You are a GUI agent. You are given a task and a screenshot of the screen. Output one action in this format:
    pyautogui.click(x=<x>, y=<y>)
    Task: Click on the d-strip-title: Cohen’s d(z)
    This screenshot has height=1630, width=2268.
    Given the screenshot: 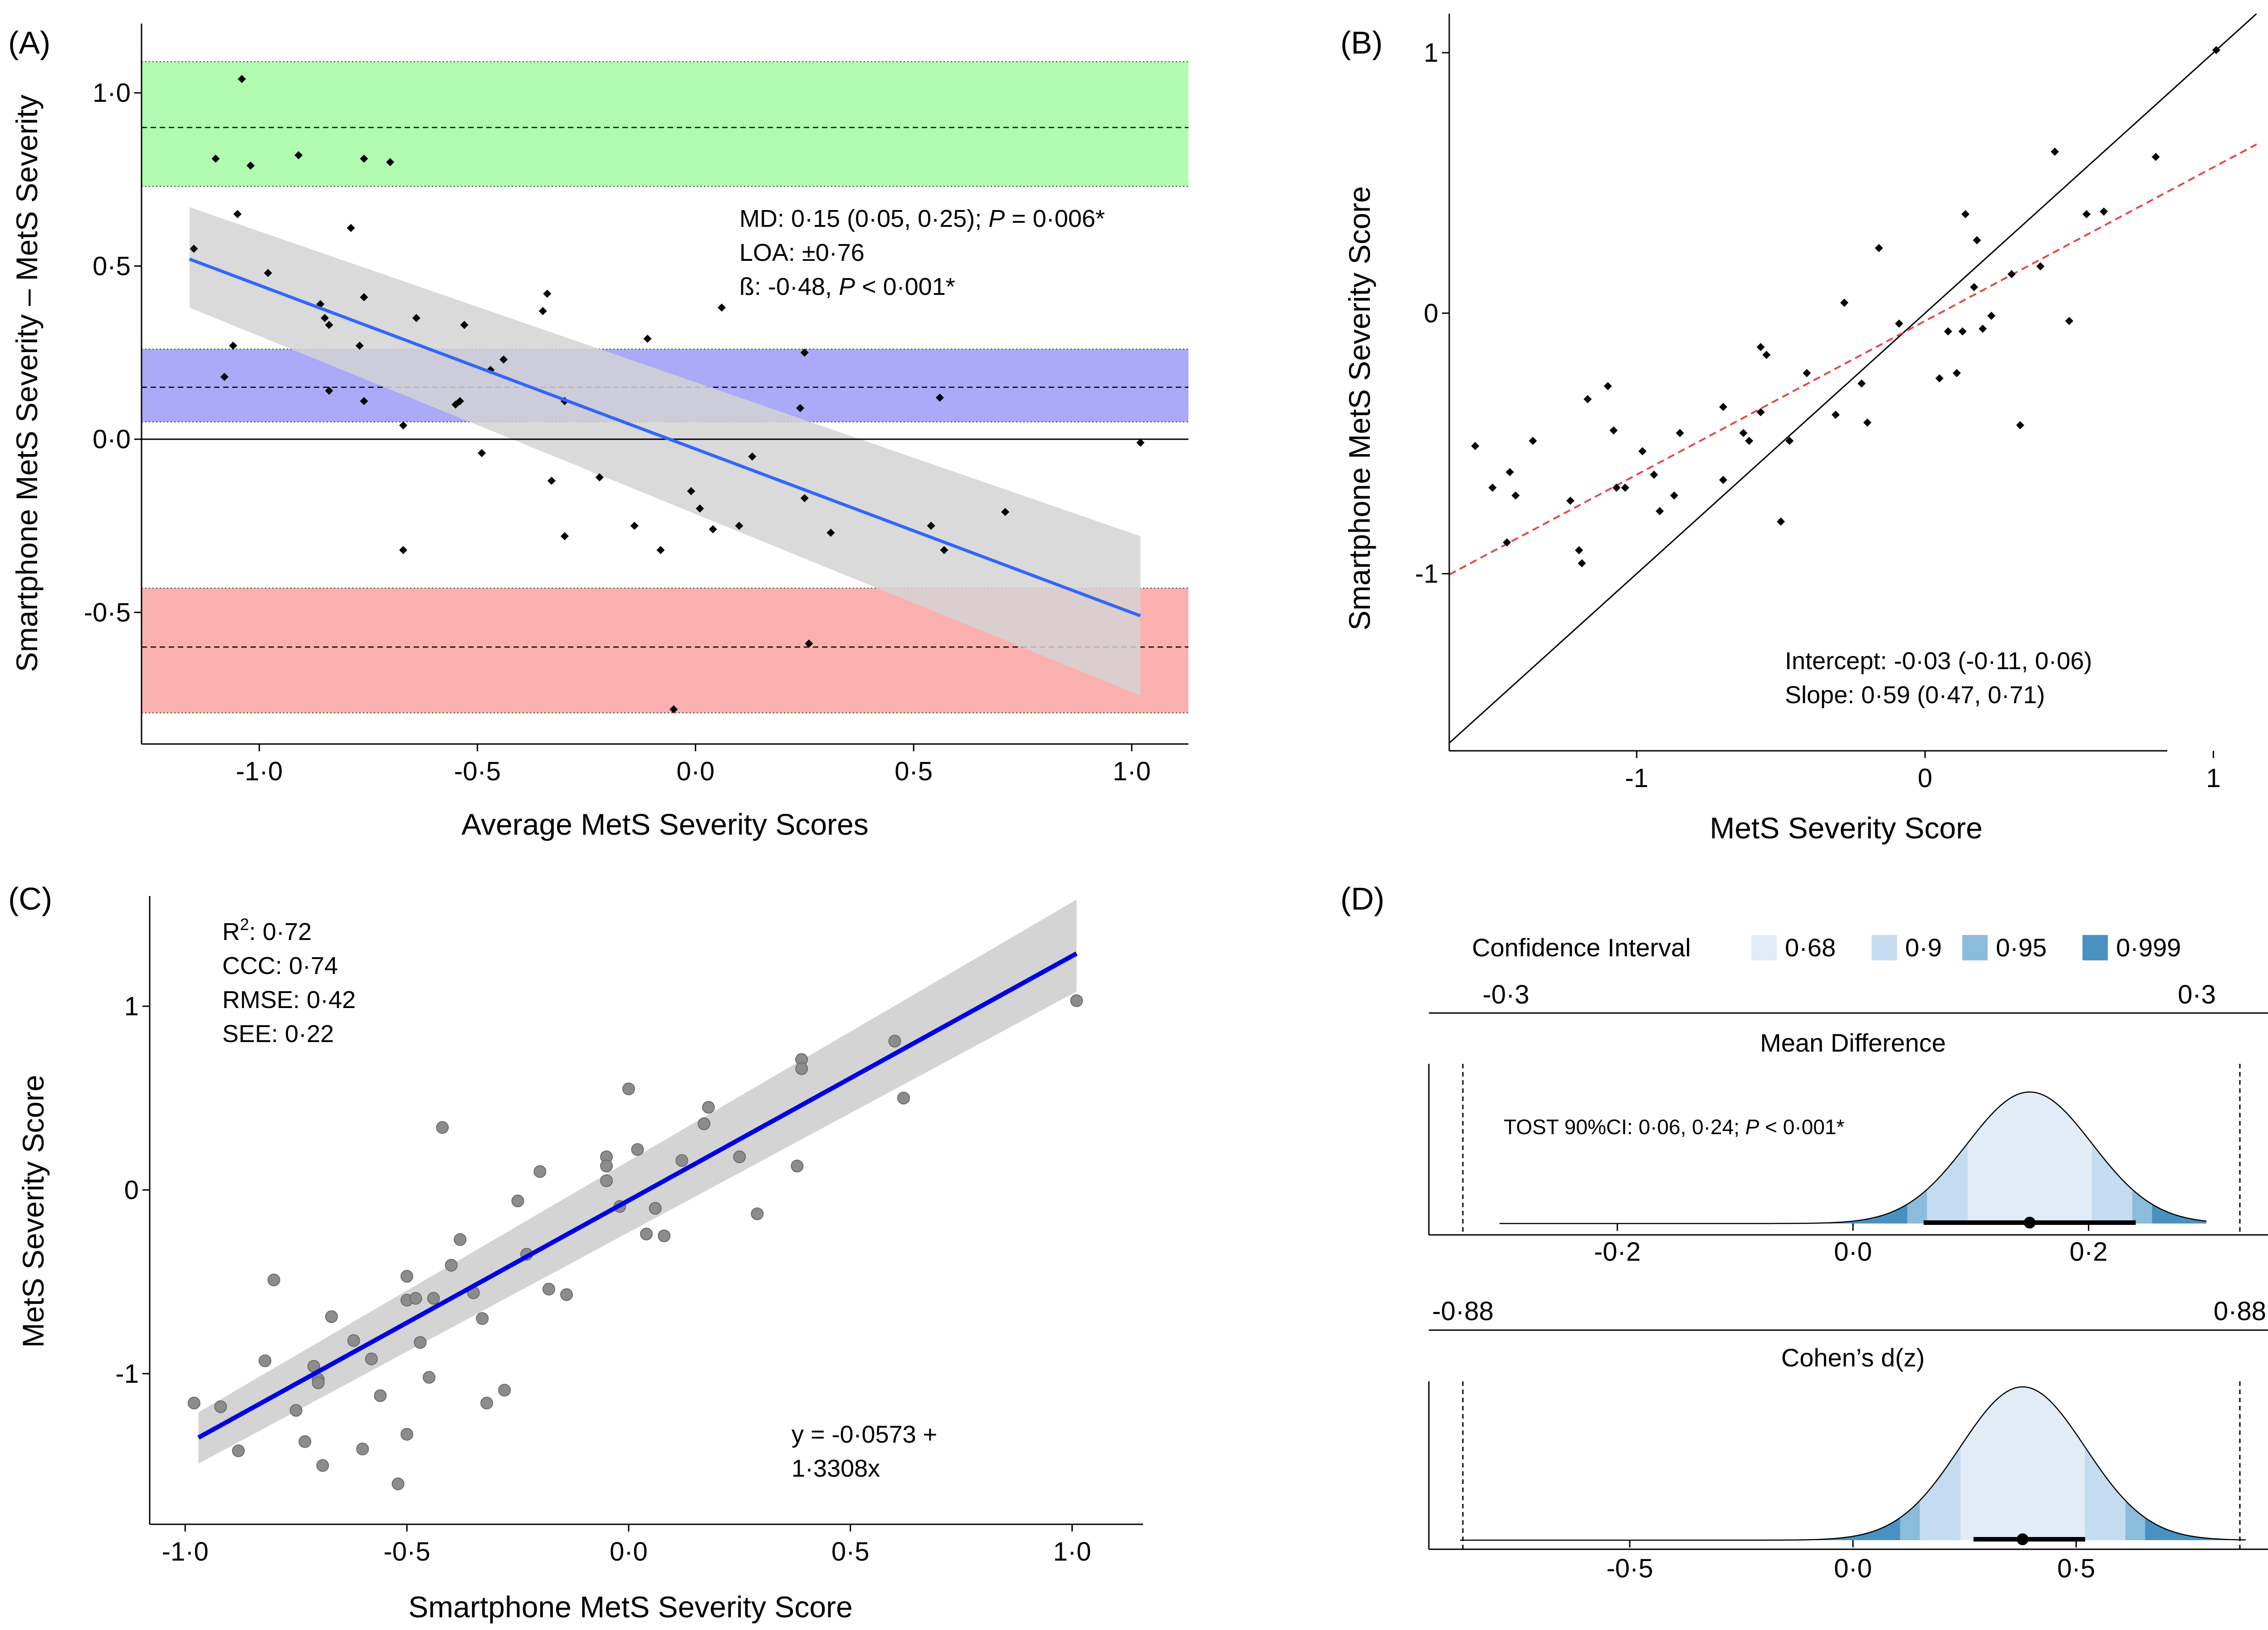 What is the action you would take?
    pyautogui.click(x=1853, y=1357)
    